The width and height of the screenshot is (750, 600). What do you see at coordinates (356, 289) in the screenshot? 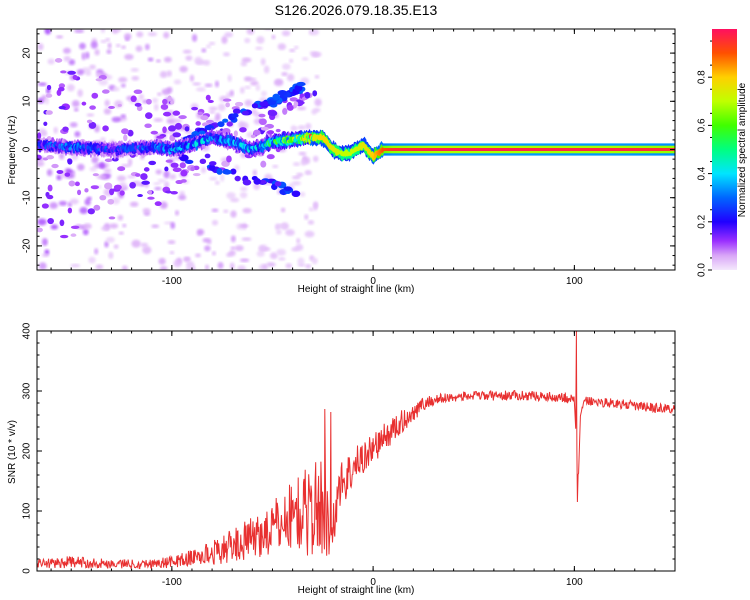
I see `spectrogram-x-label: Height of straight line (km)` at bounding box center [356, 289].